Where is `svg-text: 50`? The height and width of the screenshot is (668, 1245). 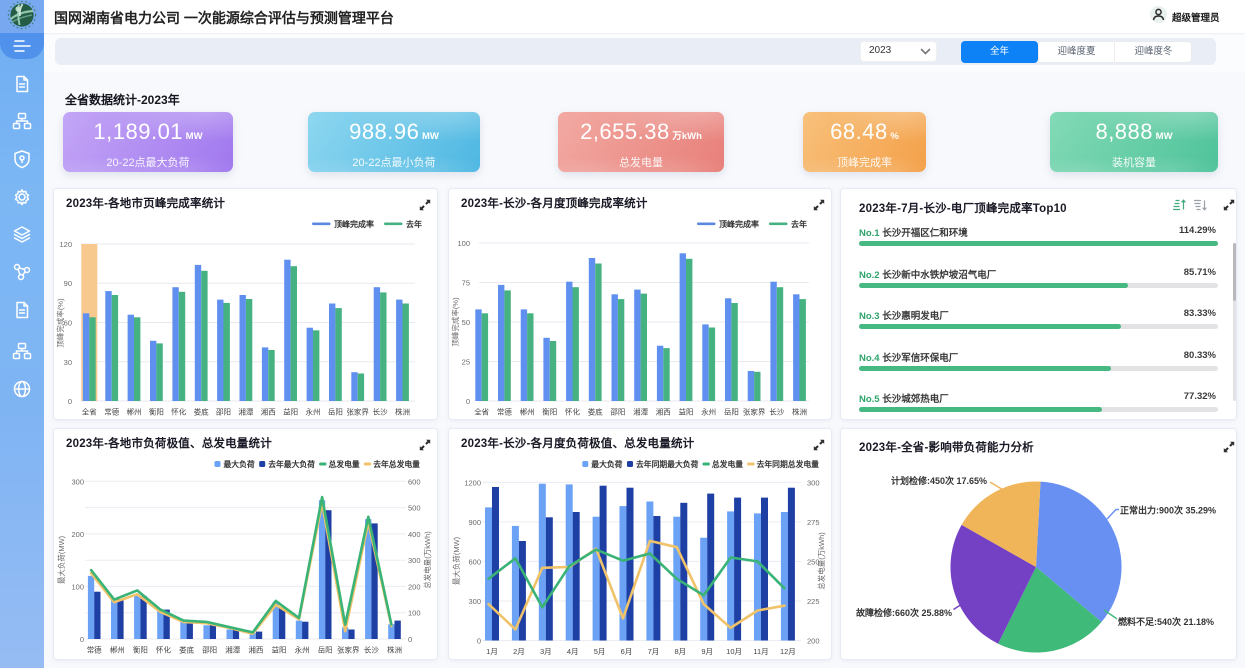 svg-text: 50 is located at coordinates (466, 322).